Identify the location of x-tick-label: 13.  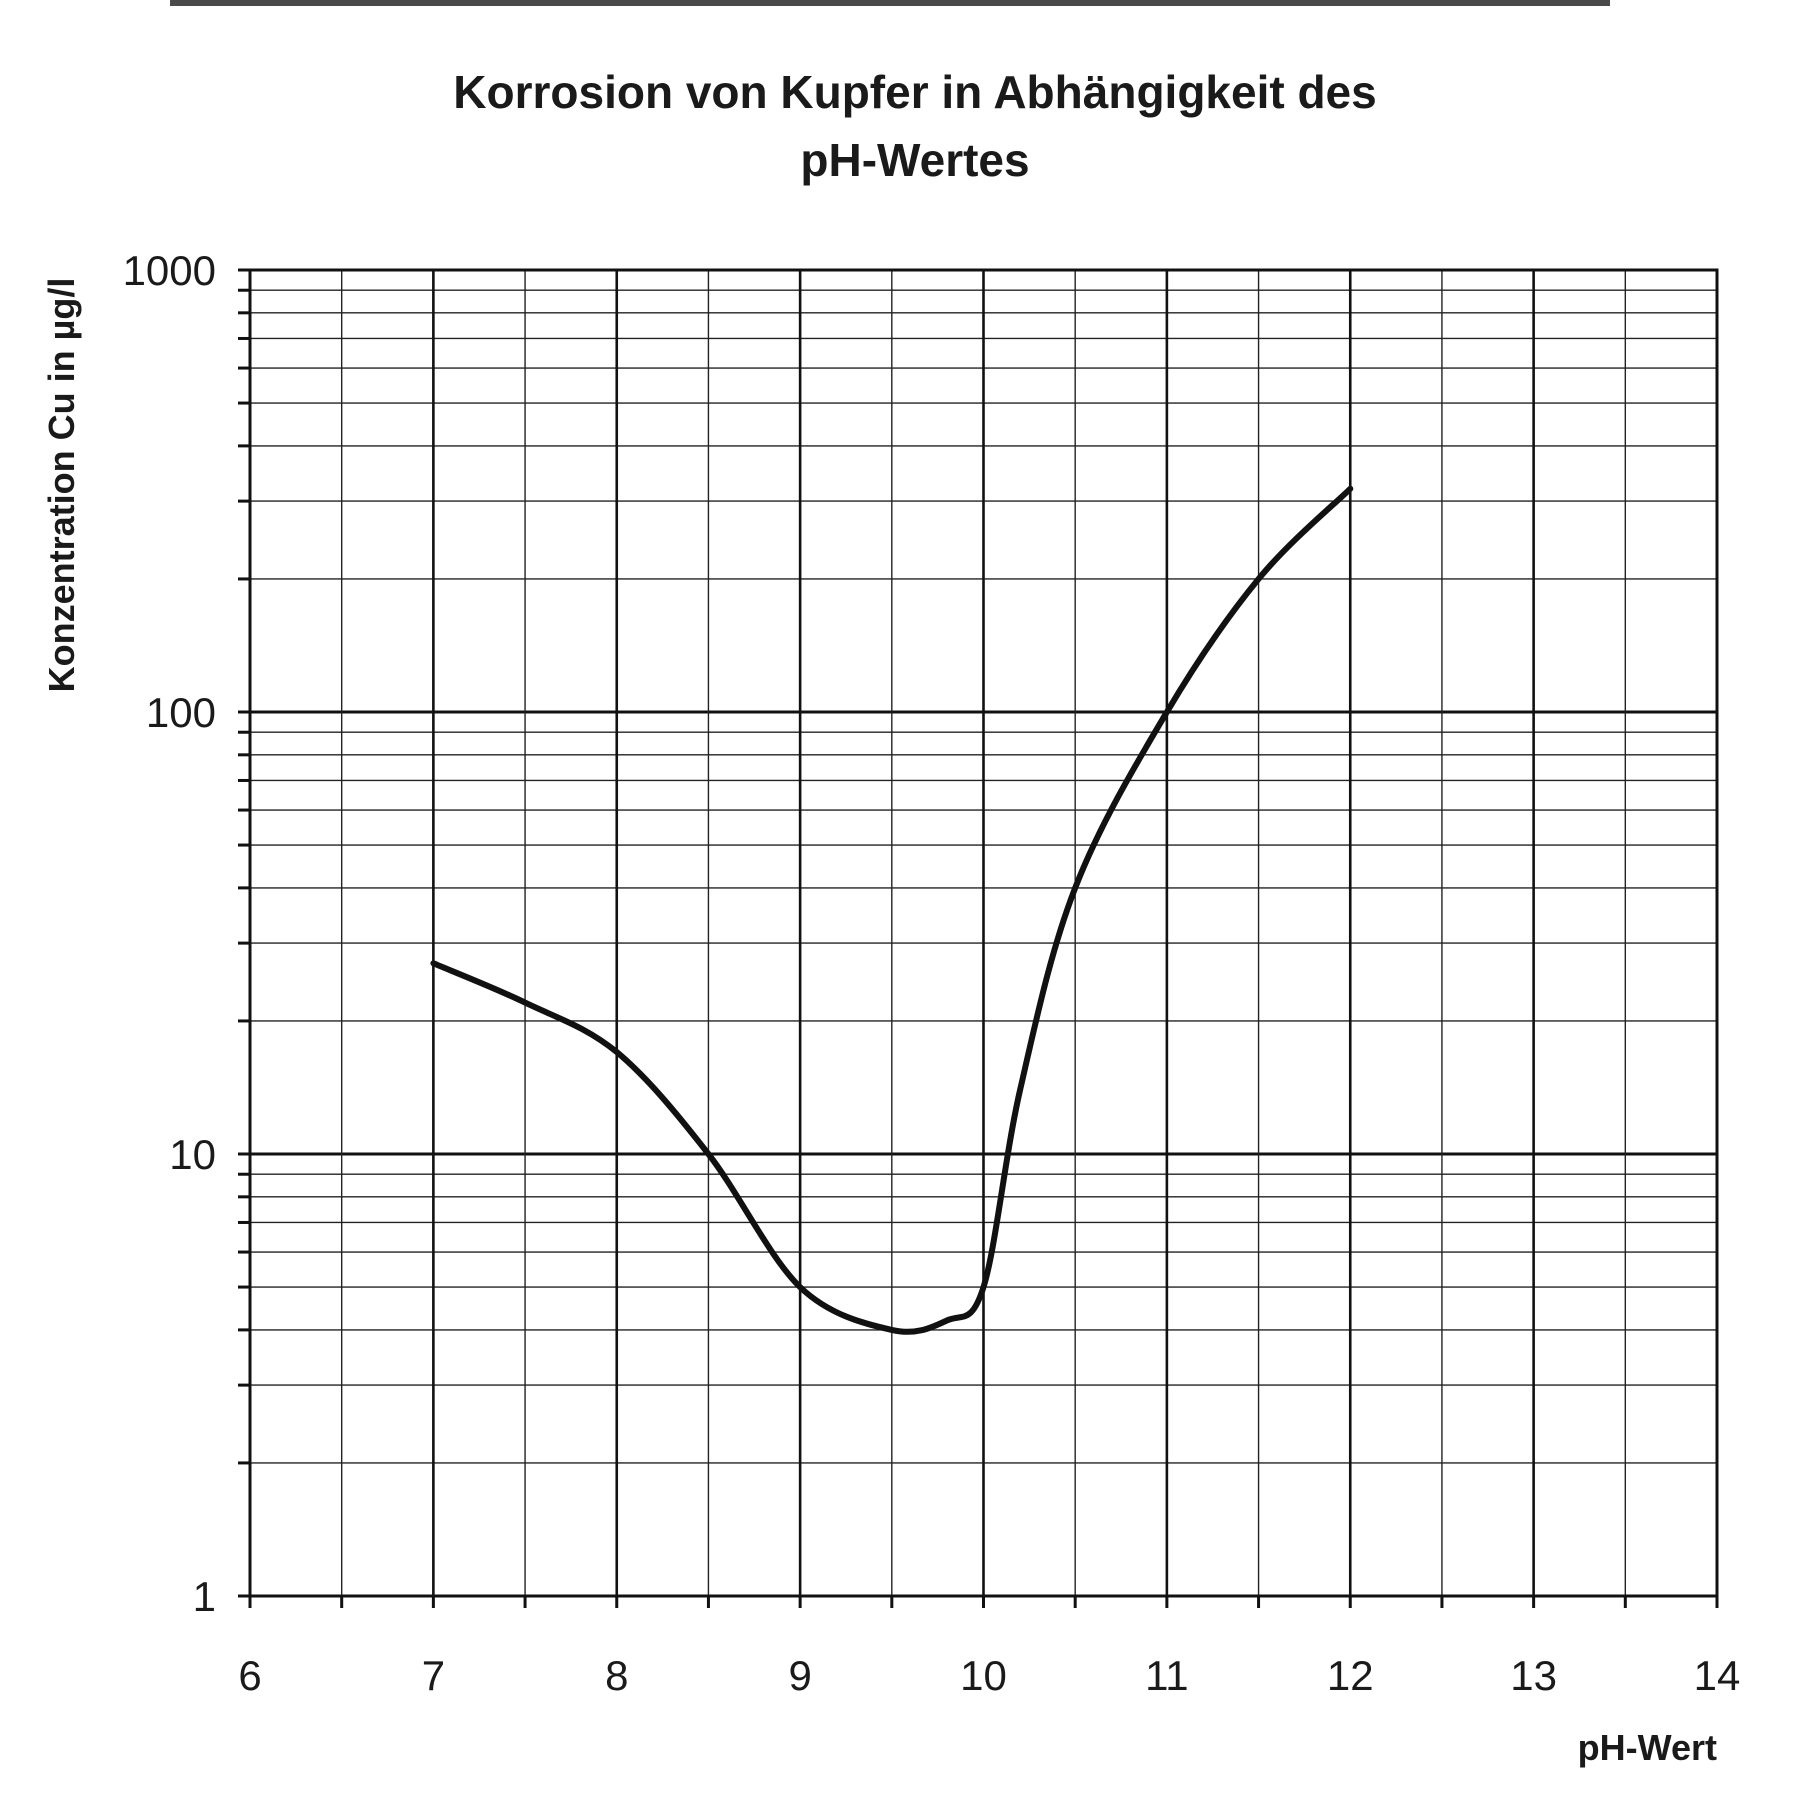
(1533, 1675).